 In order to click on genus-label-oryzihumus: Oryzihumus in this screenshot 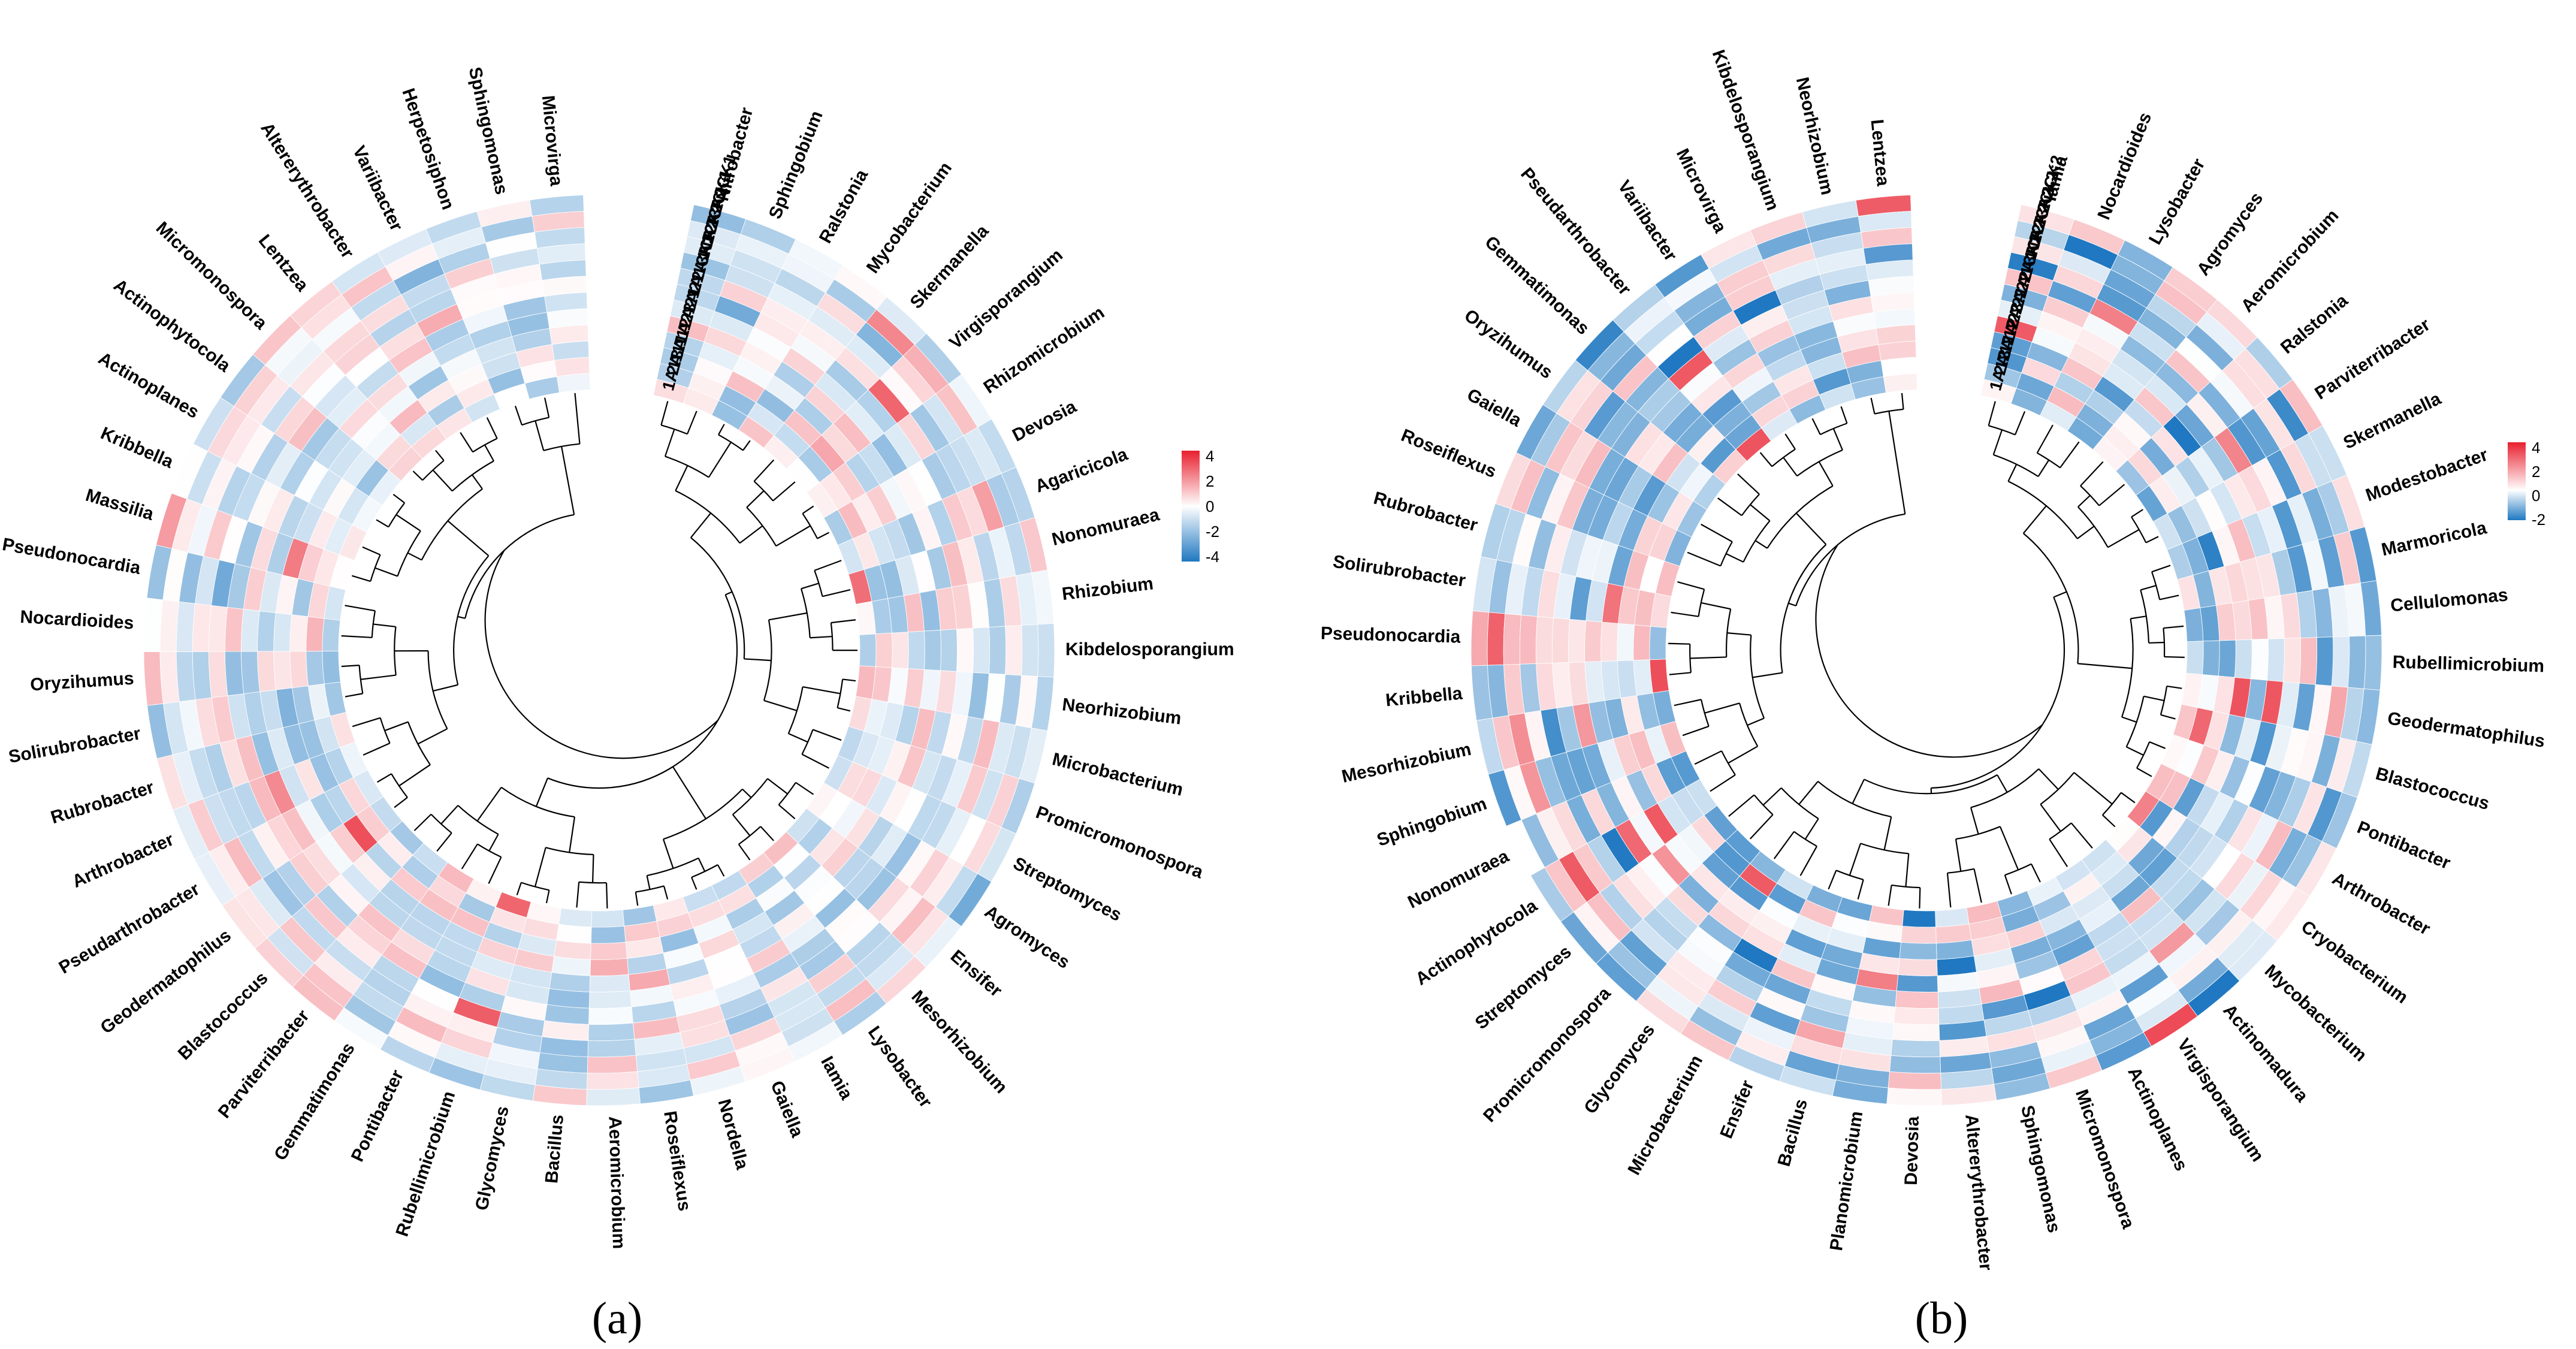, I will do `click(82, 682)`.